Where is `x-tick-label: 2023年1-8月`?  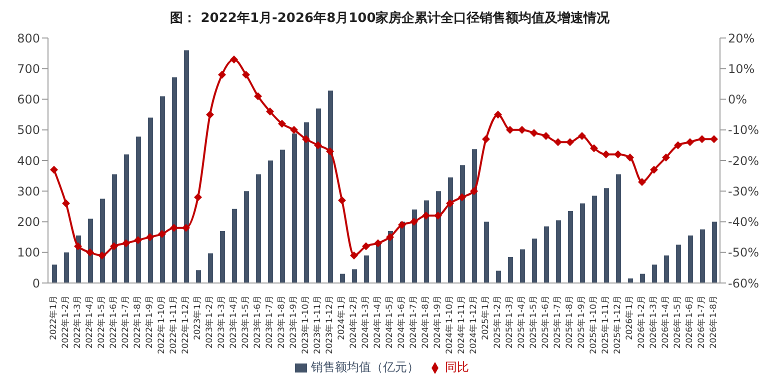
x-tick-label: 2023年1-8月 is located at coordinates (281, 322).